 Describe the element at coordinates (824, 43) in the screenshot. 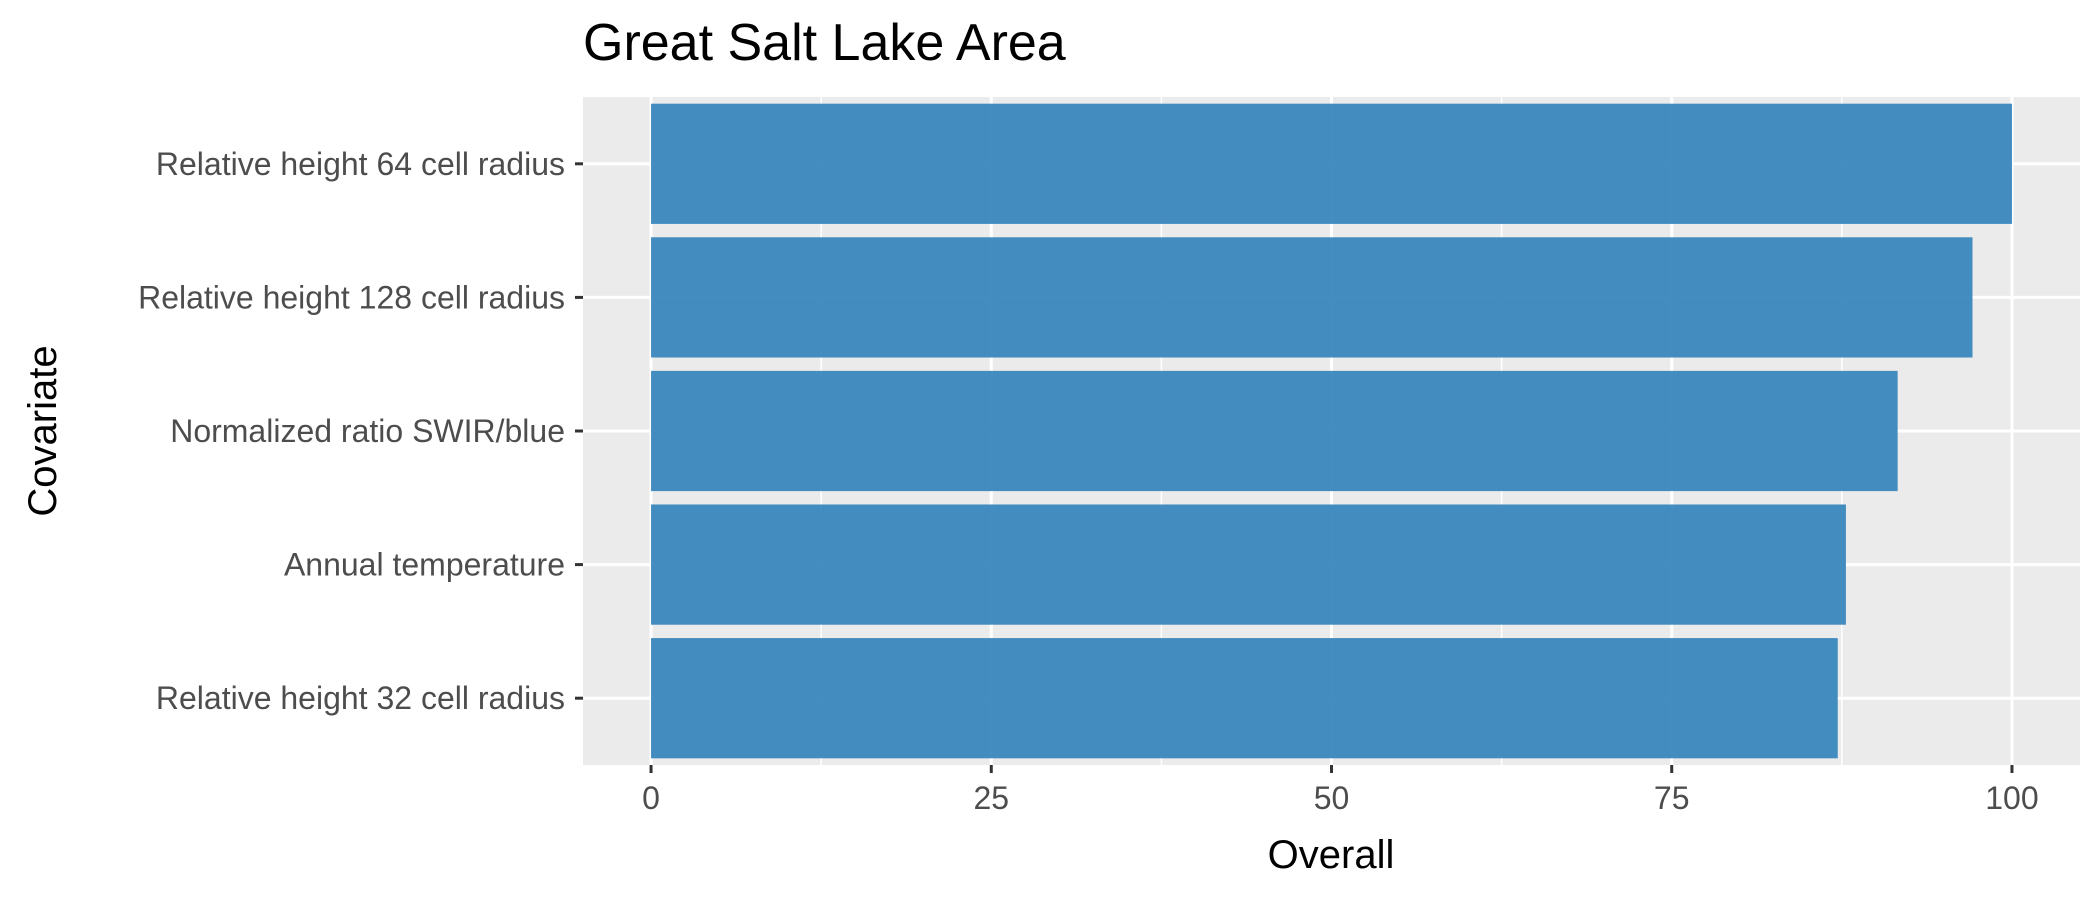

I see `chart-title: Great Salt Lake Area` at that location.